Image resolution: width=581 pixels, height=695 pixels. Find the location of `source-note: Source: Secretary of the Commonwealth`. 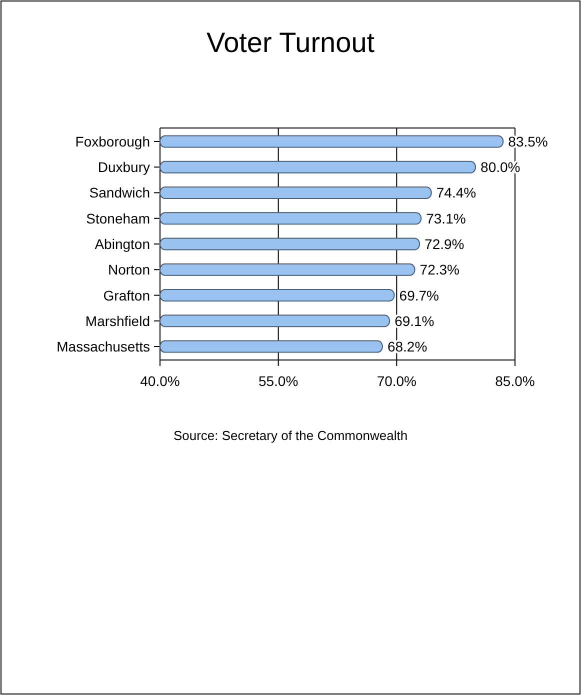

source-note: Source: Secretary of the Commonwealth is located at coordinates (290, 435).